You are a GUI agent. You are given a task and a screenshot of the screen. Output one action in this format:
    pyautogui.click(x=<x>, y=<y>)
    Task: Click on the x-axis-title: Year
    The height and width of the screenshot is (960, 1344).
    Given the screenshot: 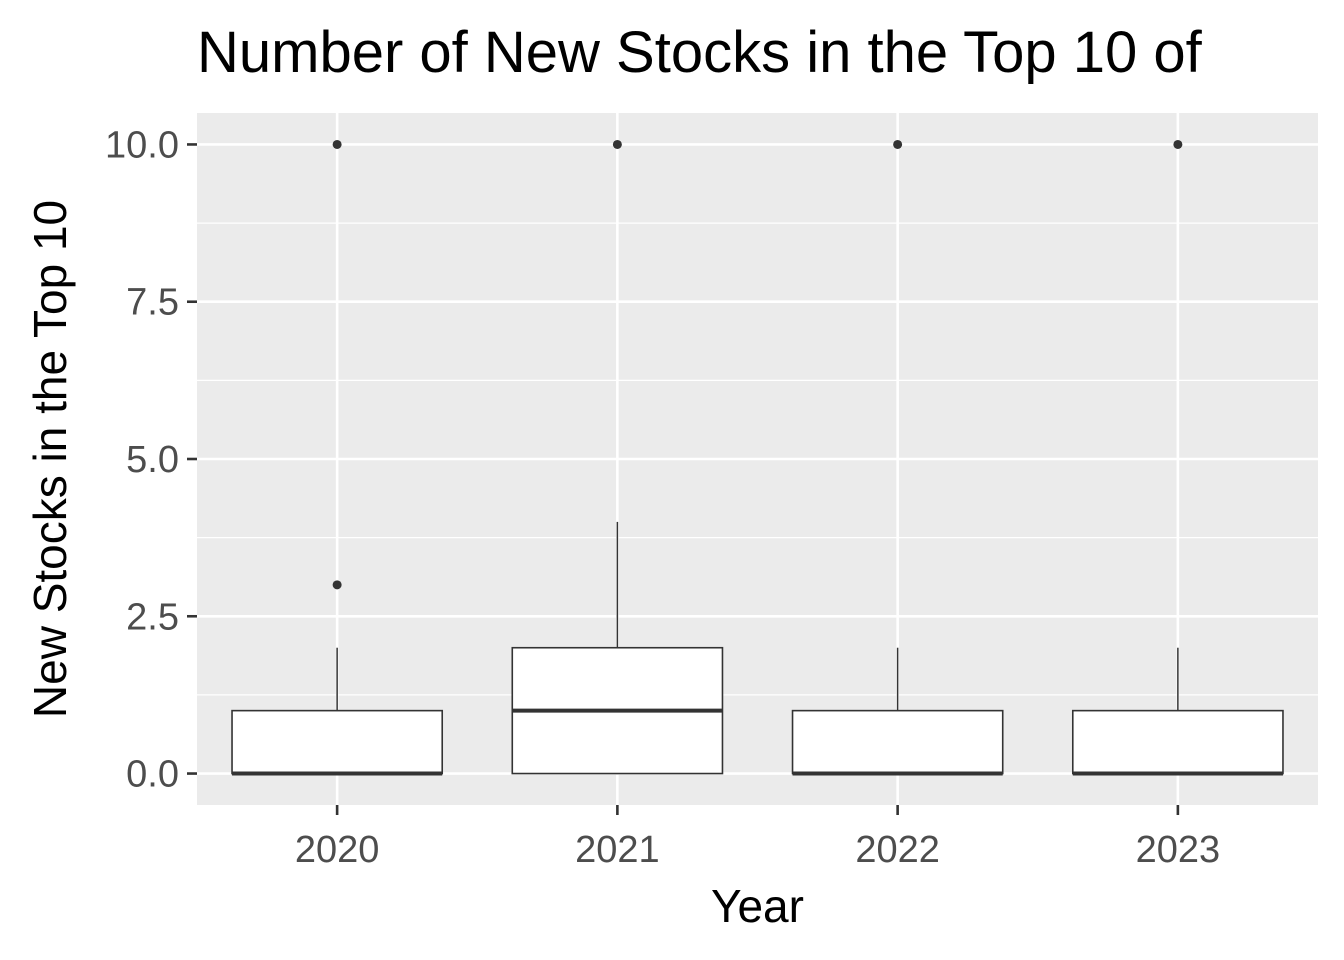 What is the action you would take?
    pyautogui.click(x=757, y=906)
    